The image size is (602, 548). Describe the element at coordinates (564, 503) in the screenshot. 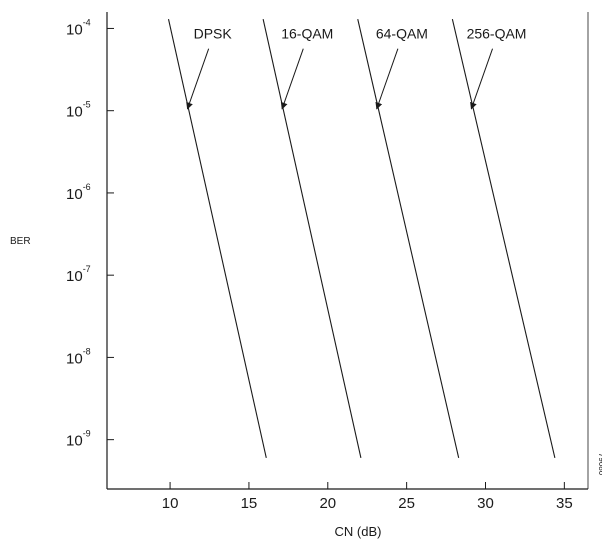

I see `x-tick-label-35: 35` at that location.